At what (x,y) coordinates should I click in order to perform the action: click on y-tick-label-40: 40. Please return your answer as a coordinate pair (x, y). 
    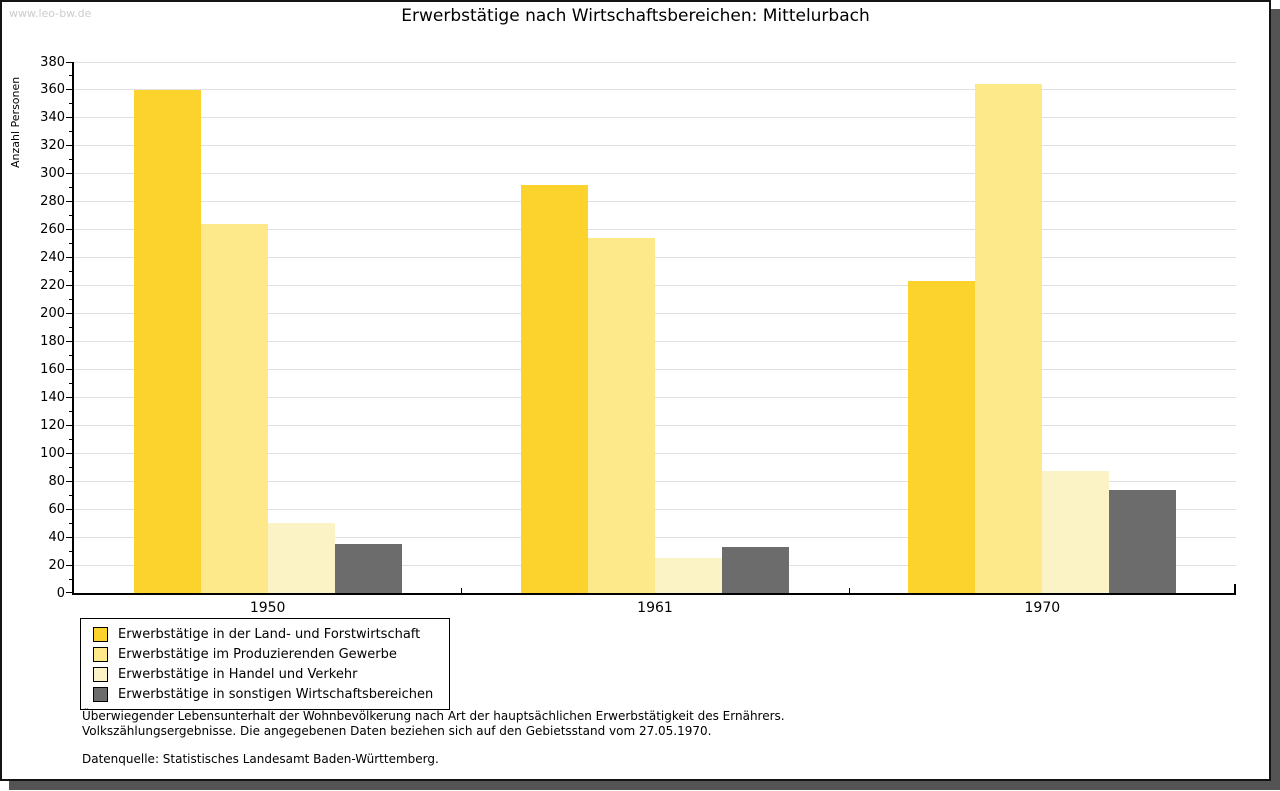
    Looking at the image, I should click on (56, 537).